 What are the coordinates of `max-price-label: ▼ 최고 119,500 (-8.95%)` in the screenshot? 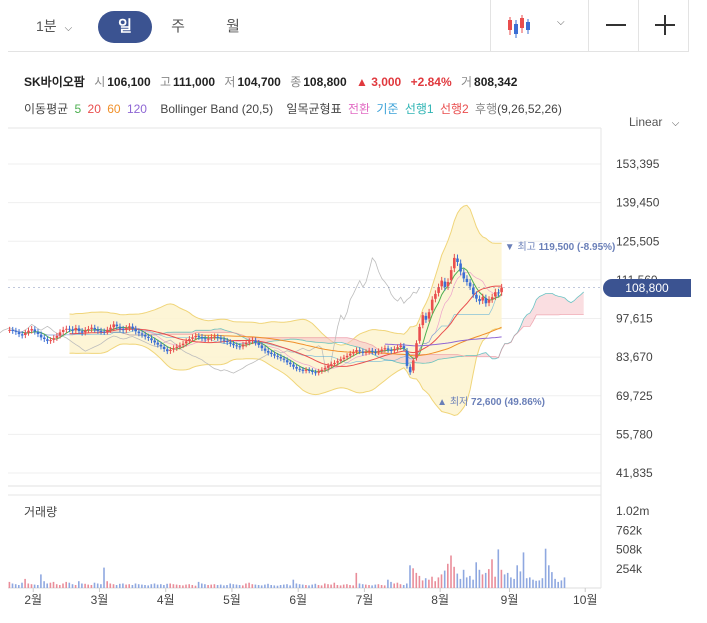 It's located at (560, 247).